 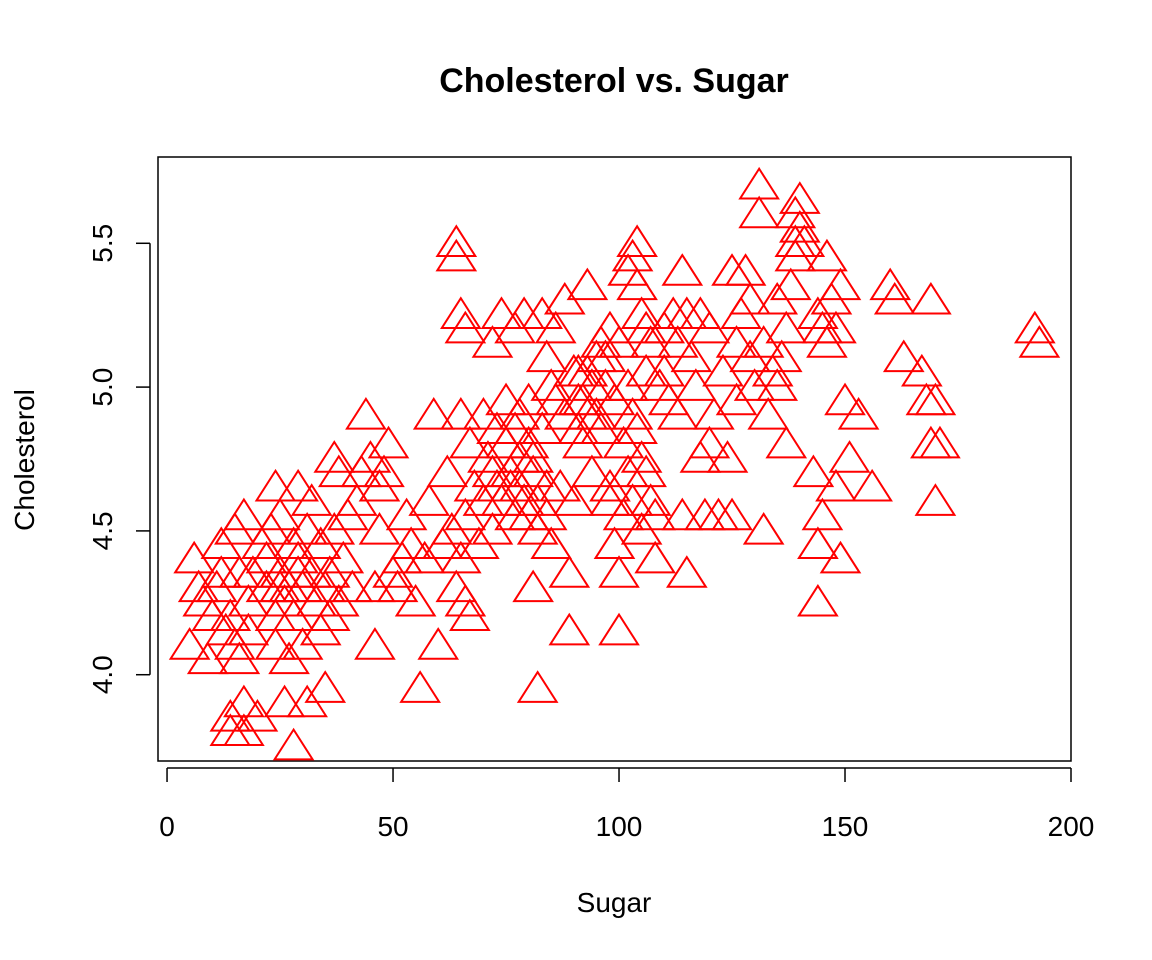 What do you see at coordinates (1071, 826) in the screenshot?
I see `x-tick-label: 200` at bounding box center [1071, 826].